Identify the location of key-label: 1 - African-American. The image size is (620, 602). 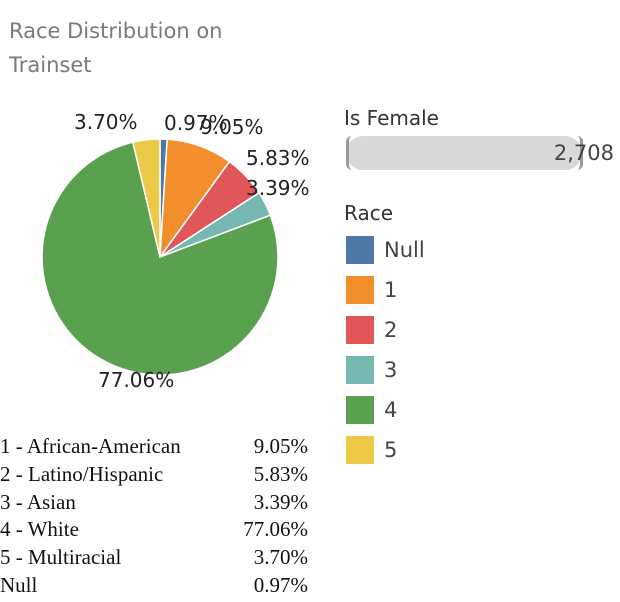
(90, 446).